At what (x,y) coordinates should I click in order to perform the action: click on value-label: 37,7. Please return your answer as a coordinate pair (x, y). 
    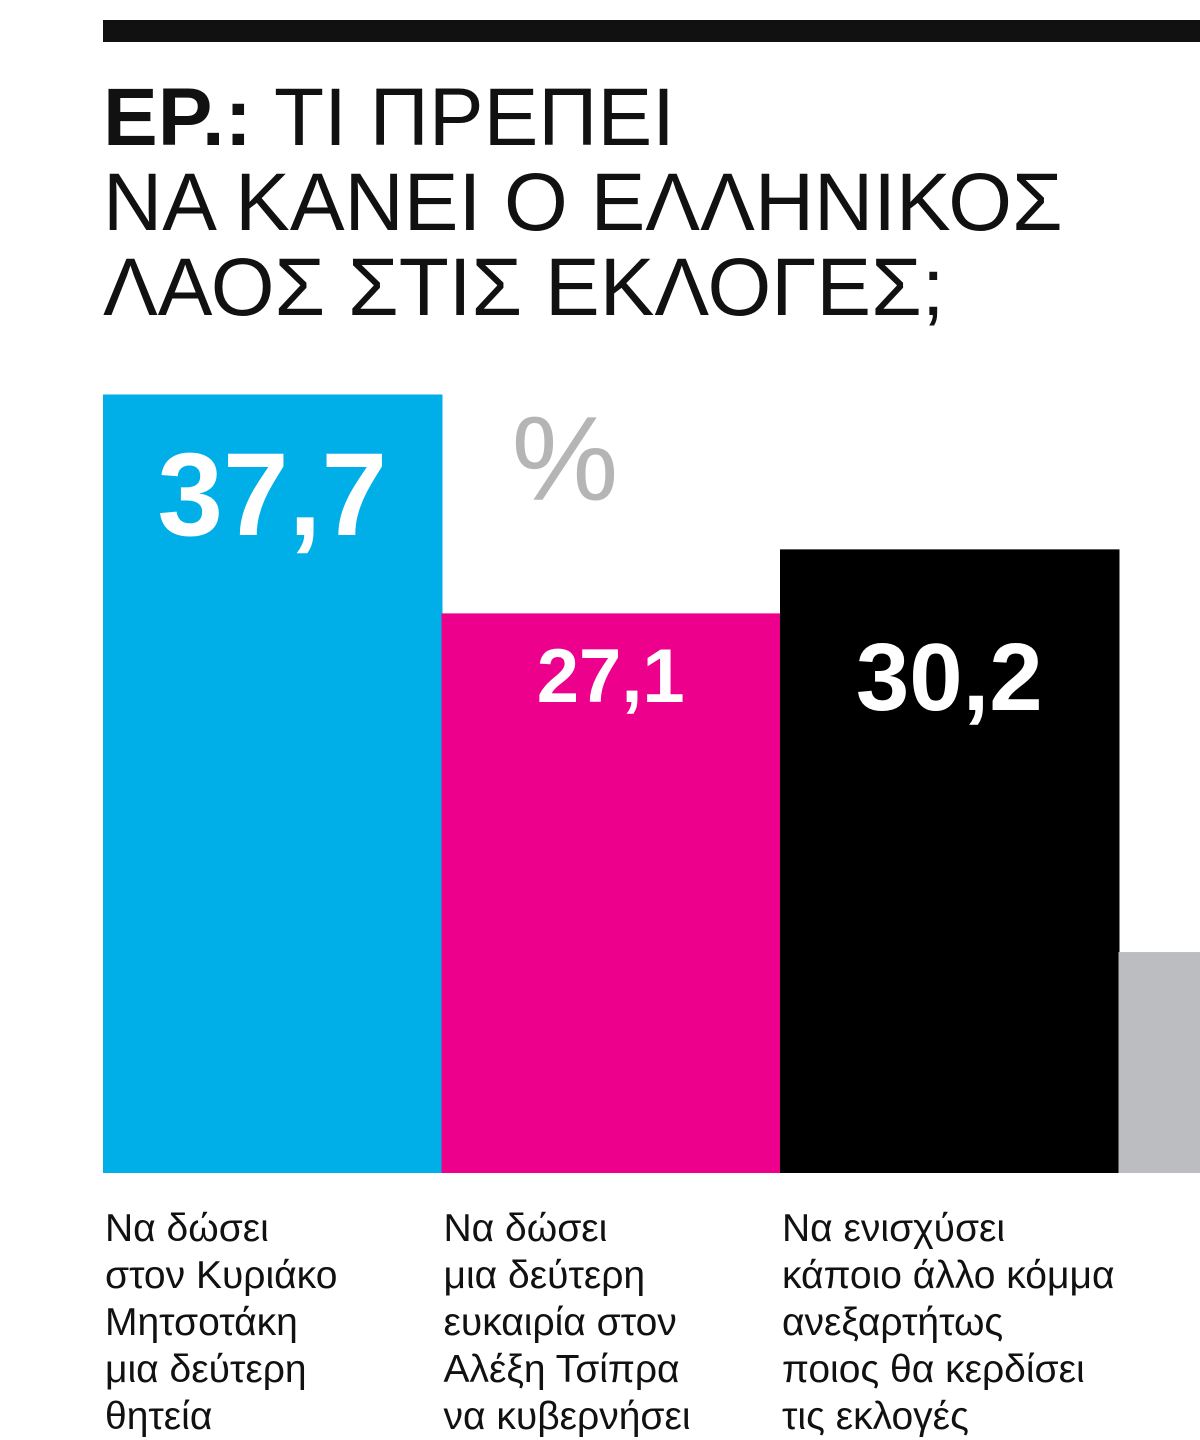
    Looking at the image, I should click on (272, 495).